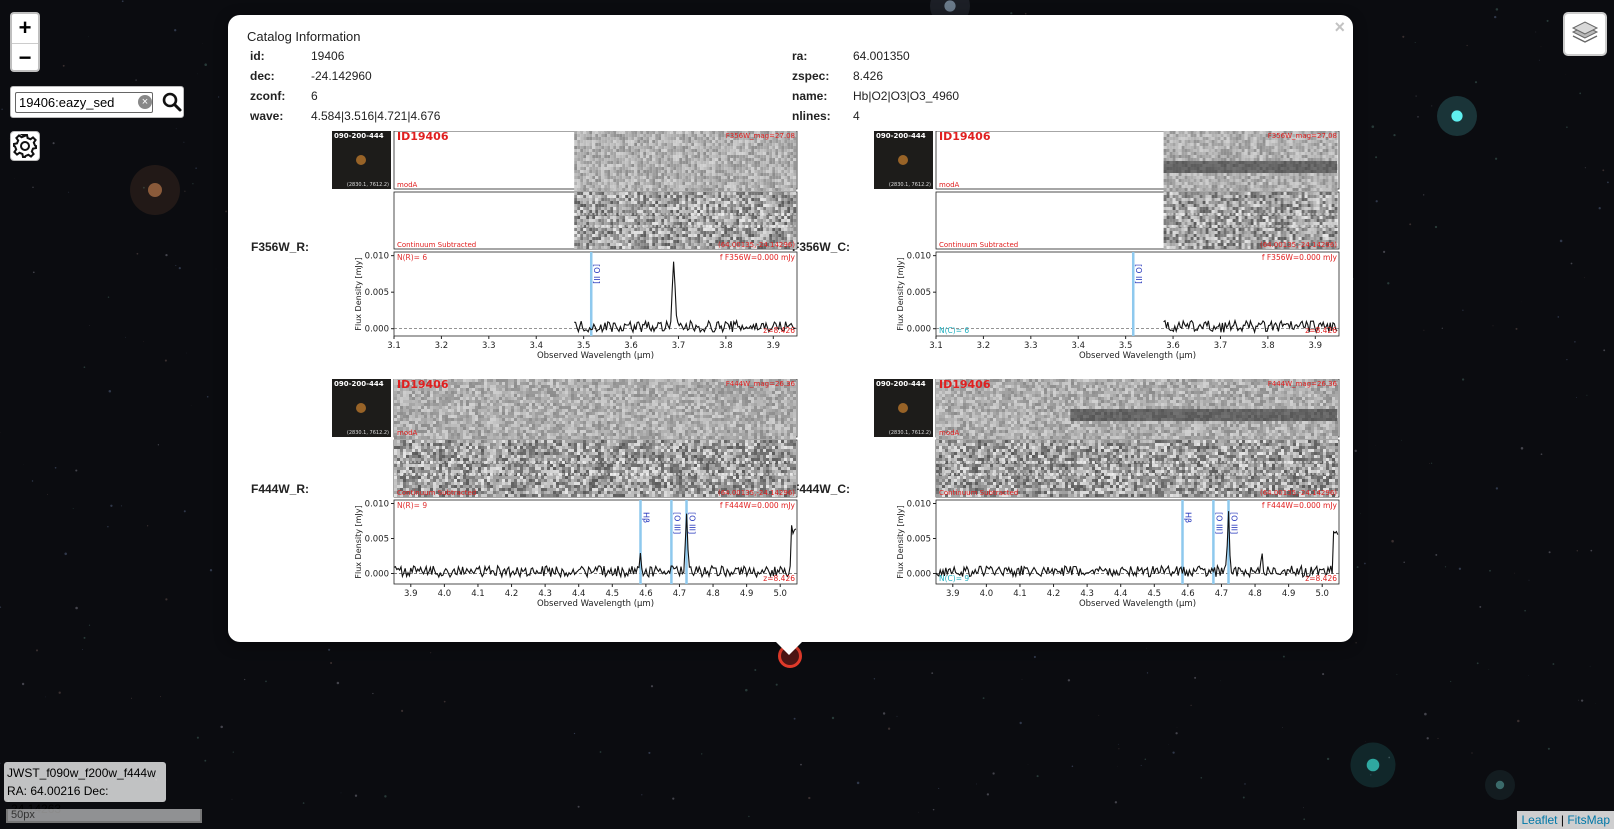 This screenshot has height=829, width=1614. What do you see at coordinates (25, 29) in the screenshot?
I see `zoom-in-button: +` at bounding box center [25, 29].